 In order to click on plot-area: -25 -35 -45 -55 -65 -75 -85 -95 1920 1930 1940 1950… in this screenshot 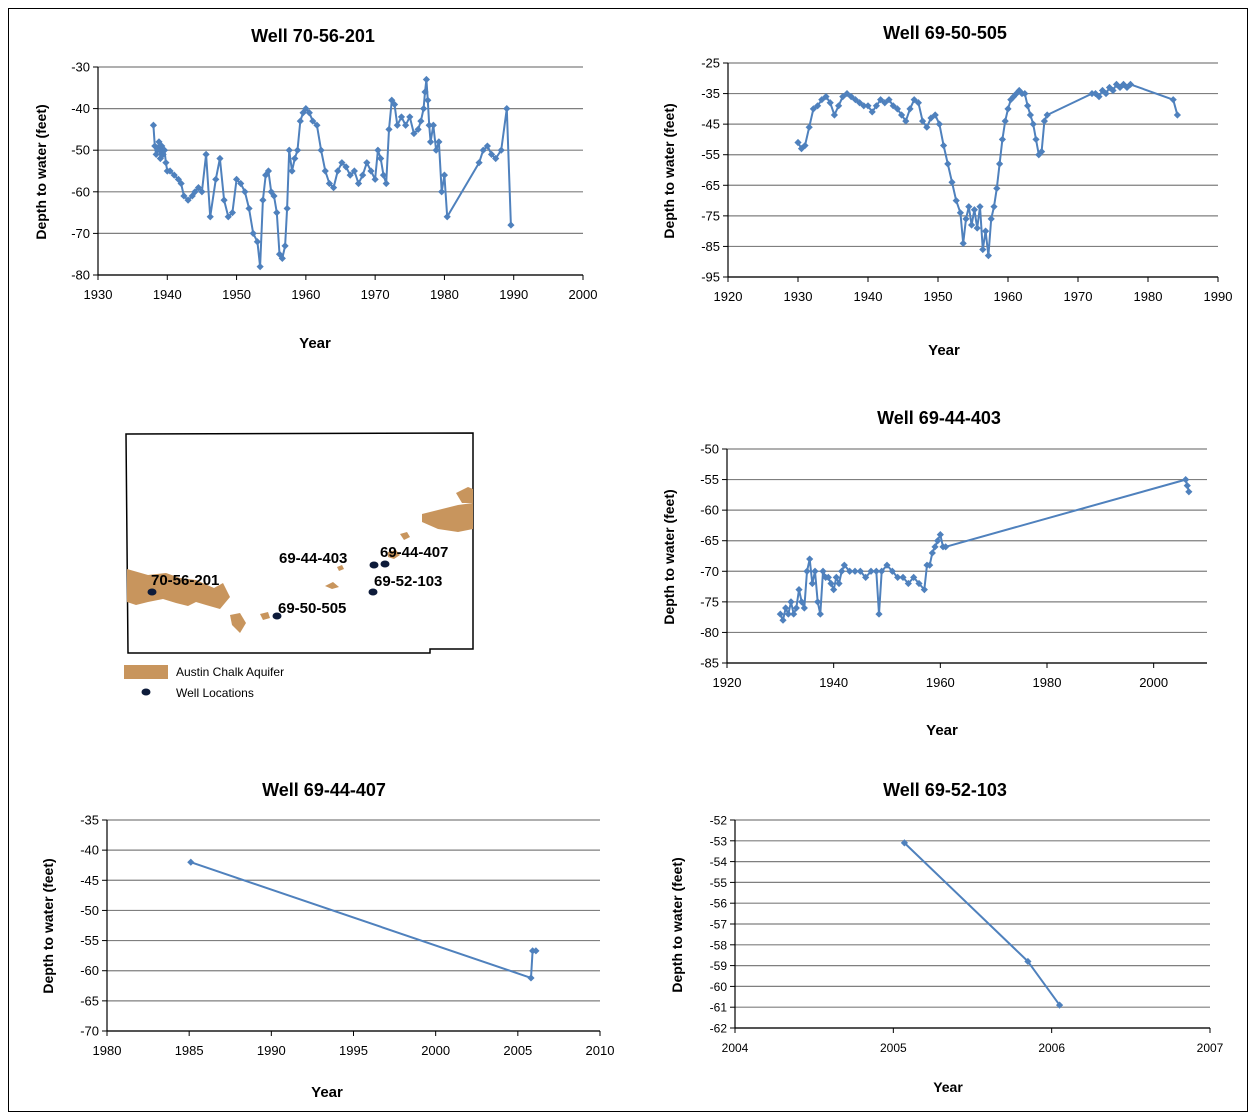, I will do `click(966, 180)`.